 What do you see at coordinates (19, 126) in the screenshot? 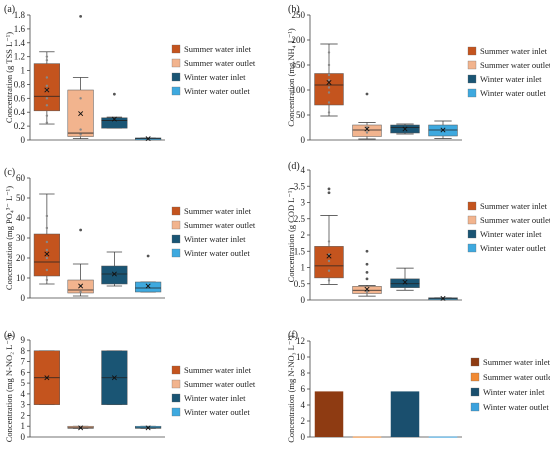
I see `y-tick-label: 0.2` at bounding box center [19, 126].